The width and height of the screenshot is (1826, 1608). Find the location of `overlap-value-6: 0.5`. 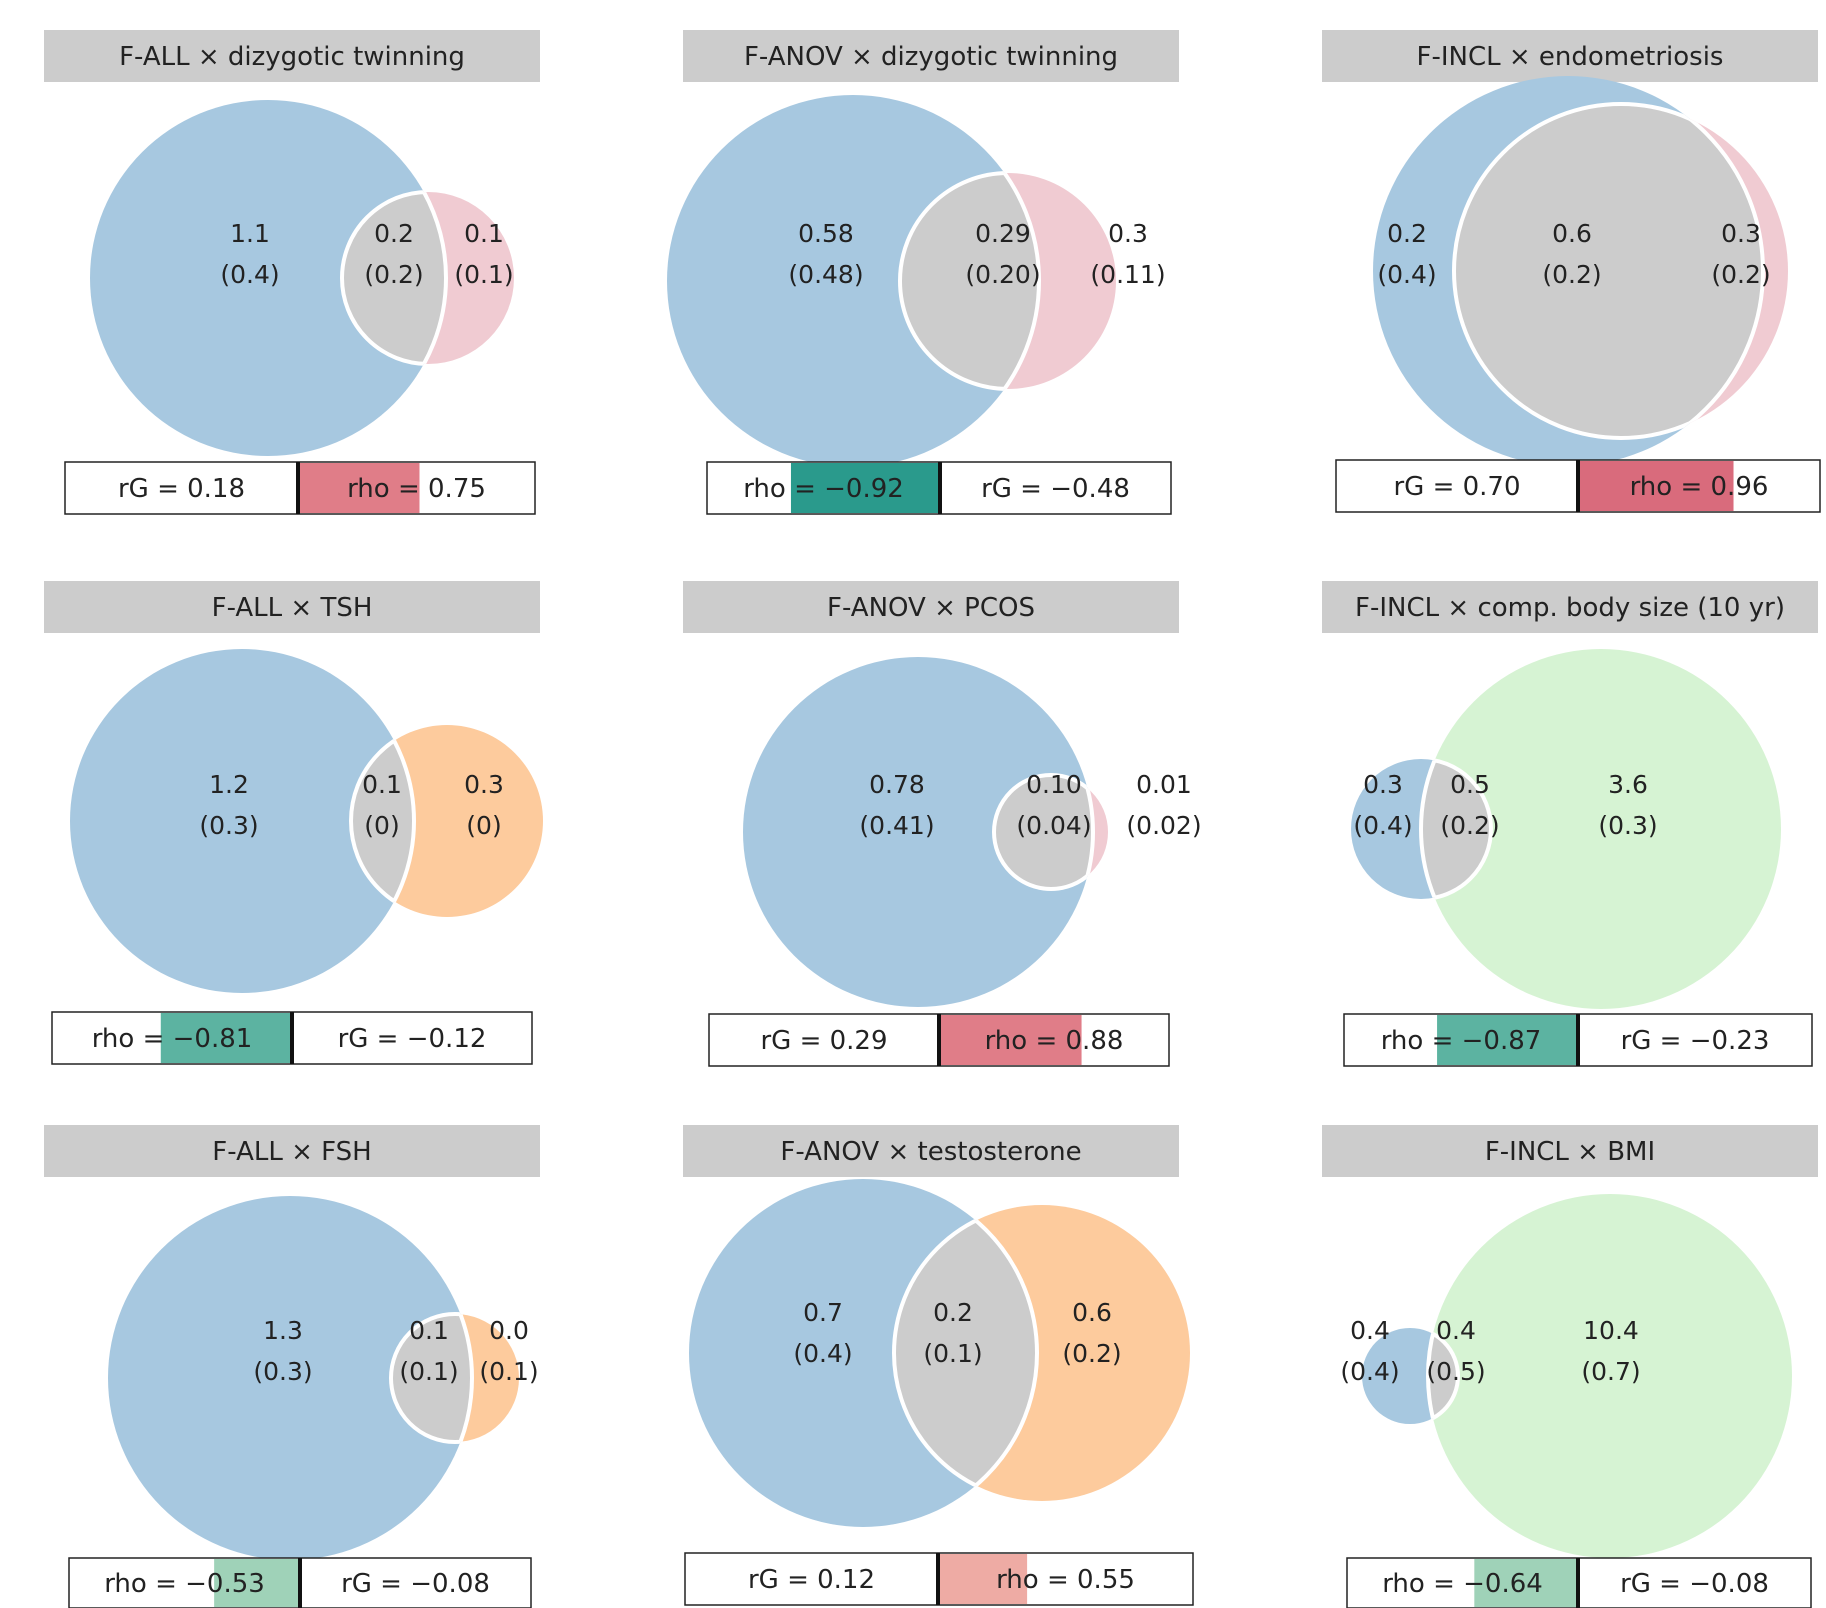

overlap-value-6: 0.5 is located at coordinates (1470, 784).